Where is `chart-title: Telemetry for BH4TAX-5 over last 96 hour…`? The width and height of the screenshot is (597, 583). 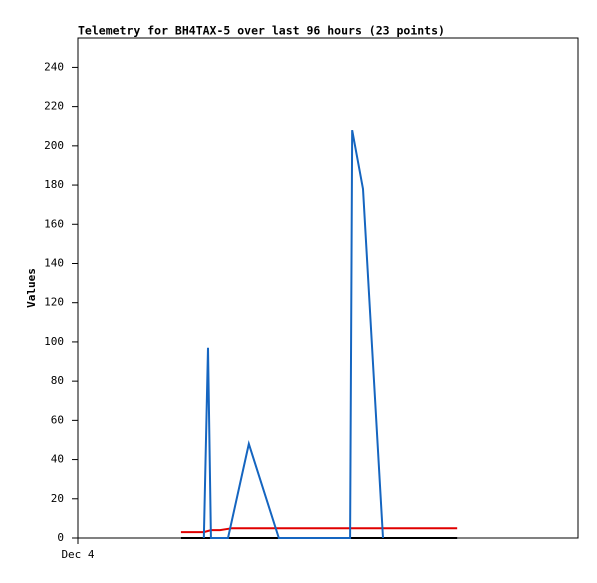
chart-title: Telemetry for BH4TAX-5 over last 96 hour… is located at coordinates (261, 31).